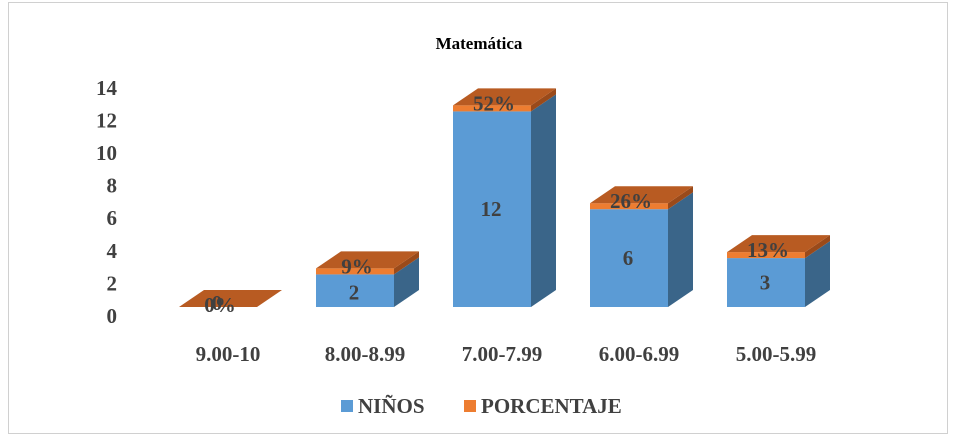 The width and height of the screenshot is (956, 436). What do you see at coordinates (347, 406) in the screenshot?
I see `legend-swatch-ninos` at bounding box center [347, 406].